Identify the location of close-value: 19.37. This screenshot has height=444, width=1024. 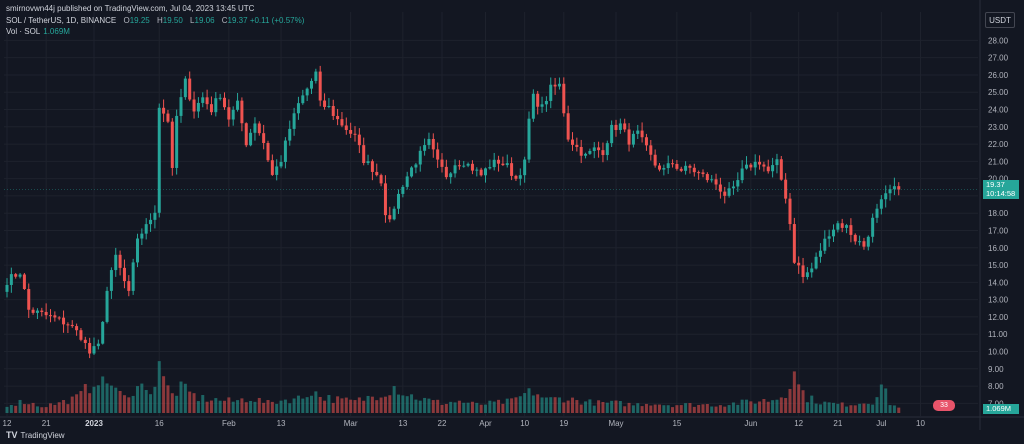
(237, 20).